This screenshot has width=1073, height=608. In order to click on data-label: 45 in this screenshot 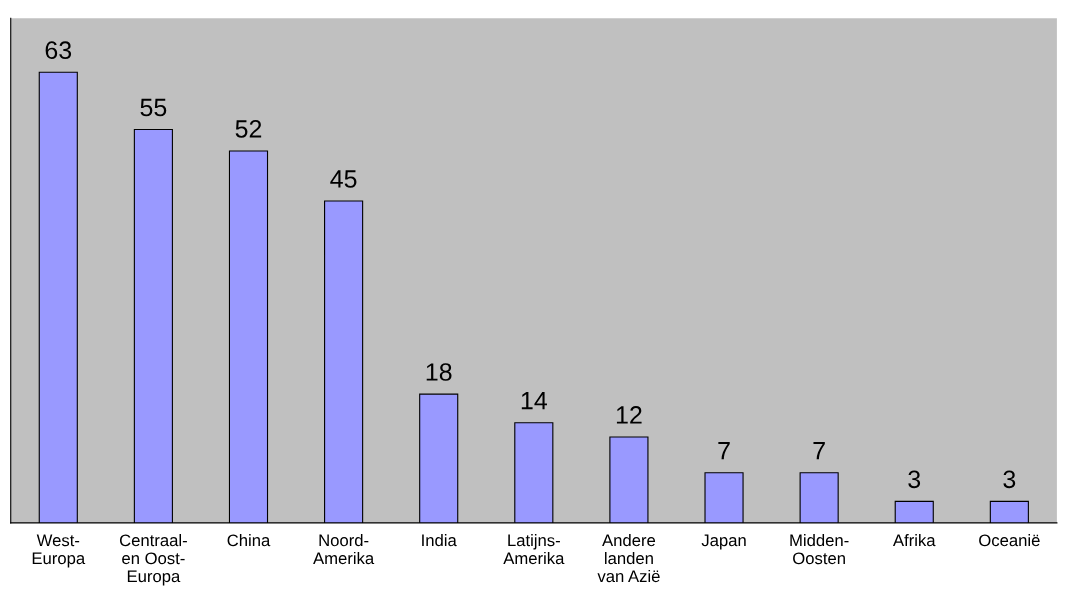, I will do `click(343, 179)`.